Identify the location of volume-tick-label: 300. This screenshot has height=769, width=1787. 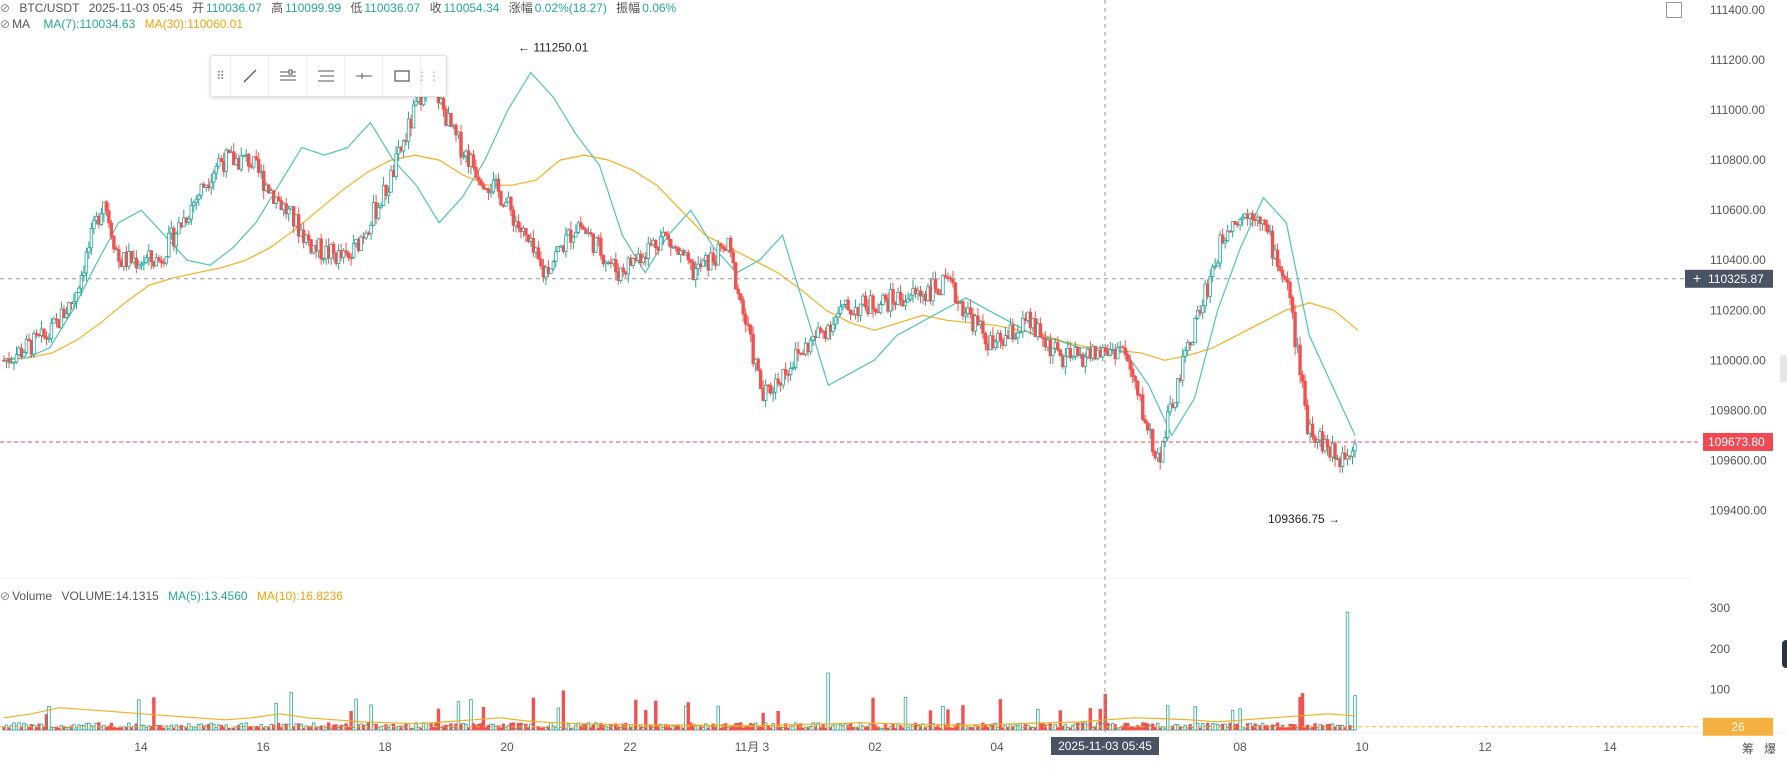
(1720, 608).